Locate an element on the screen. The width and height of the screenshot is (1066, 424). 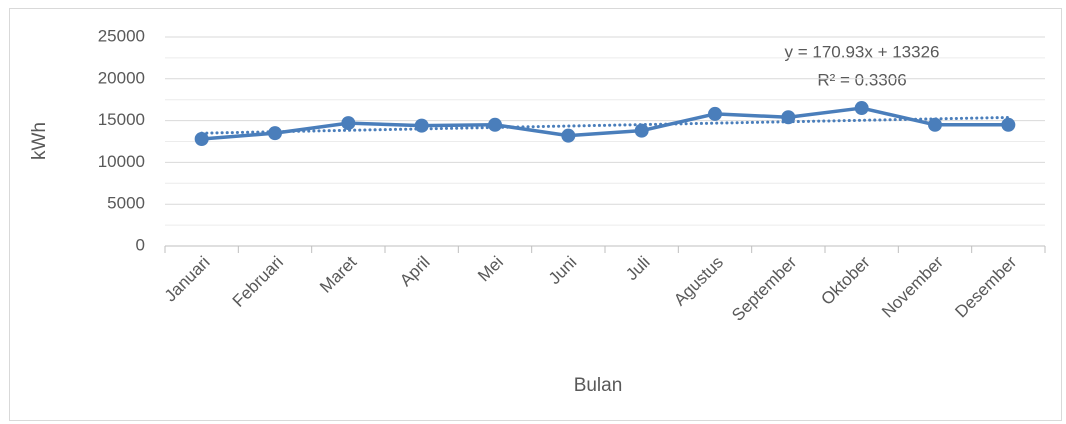
y-axis-label: kWh is located at coordinates (39, 141).